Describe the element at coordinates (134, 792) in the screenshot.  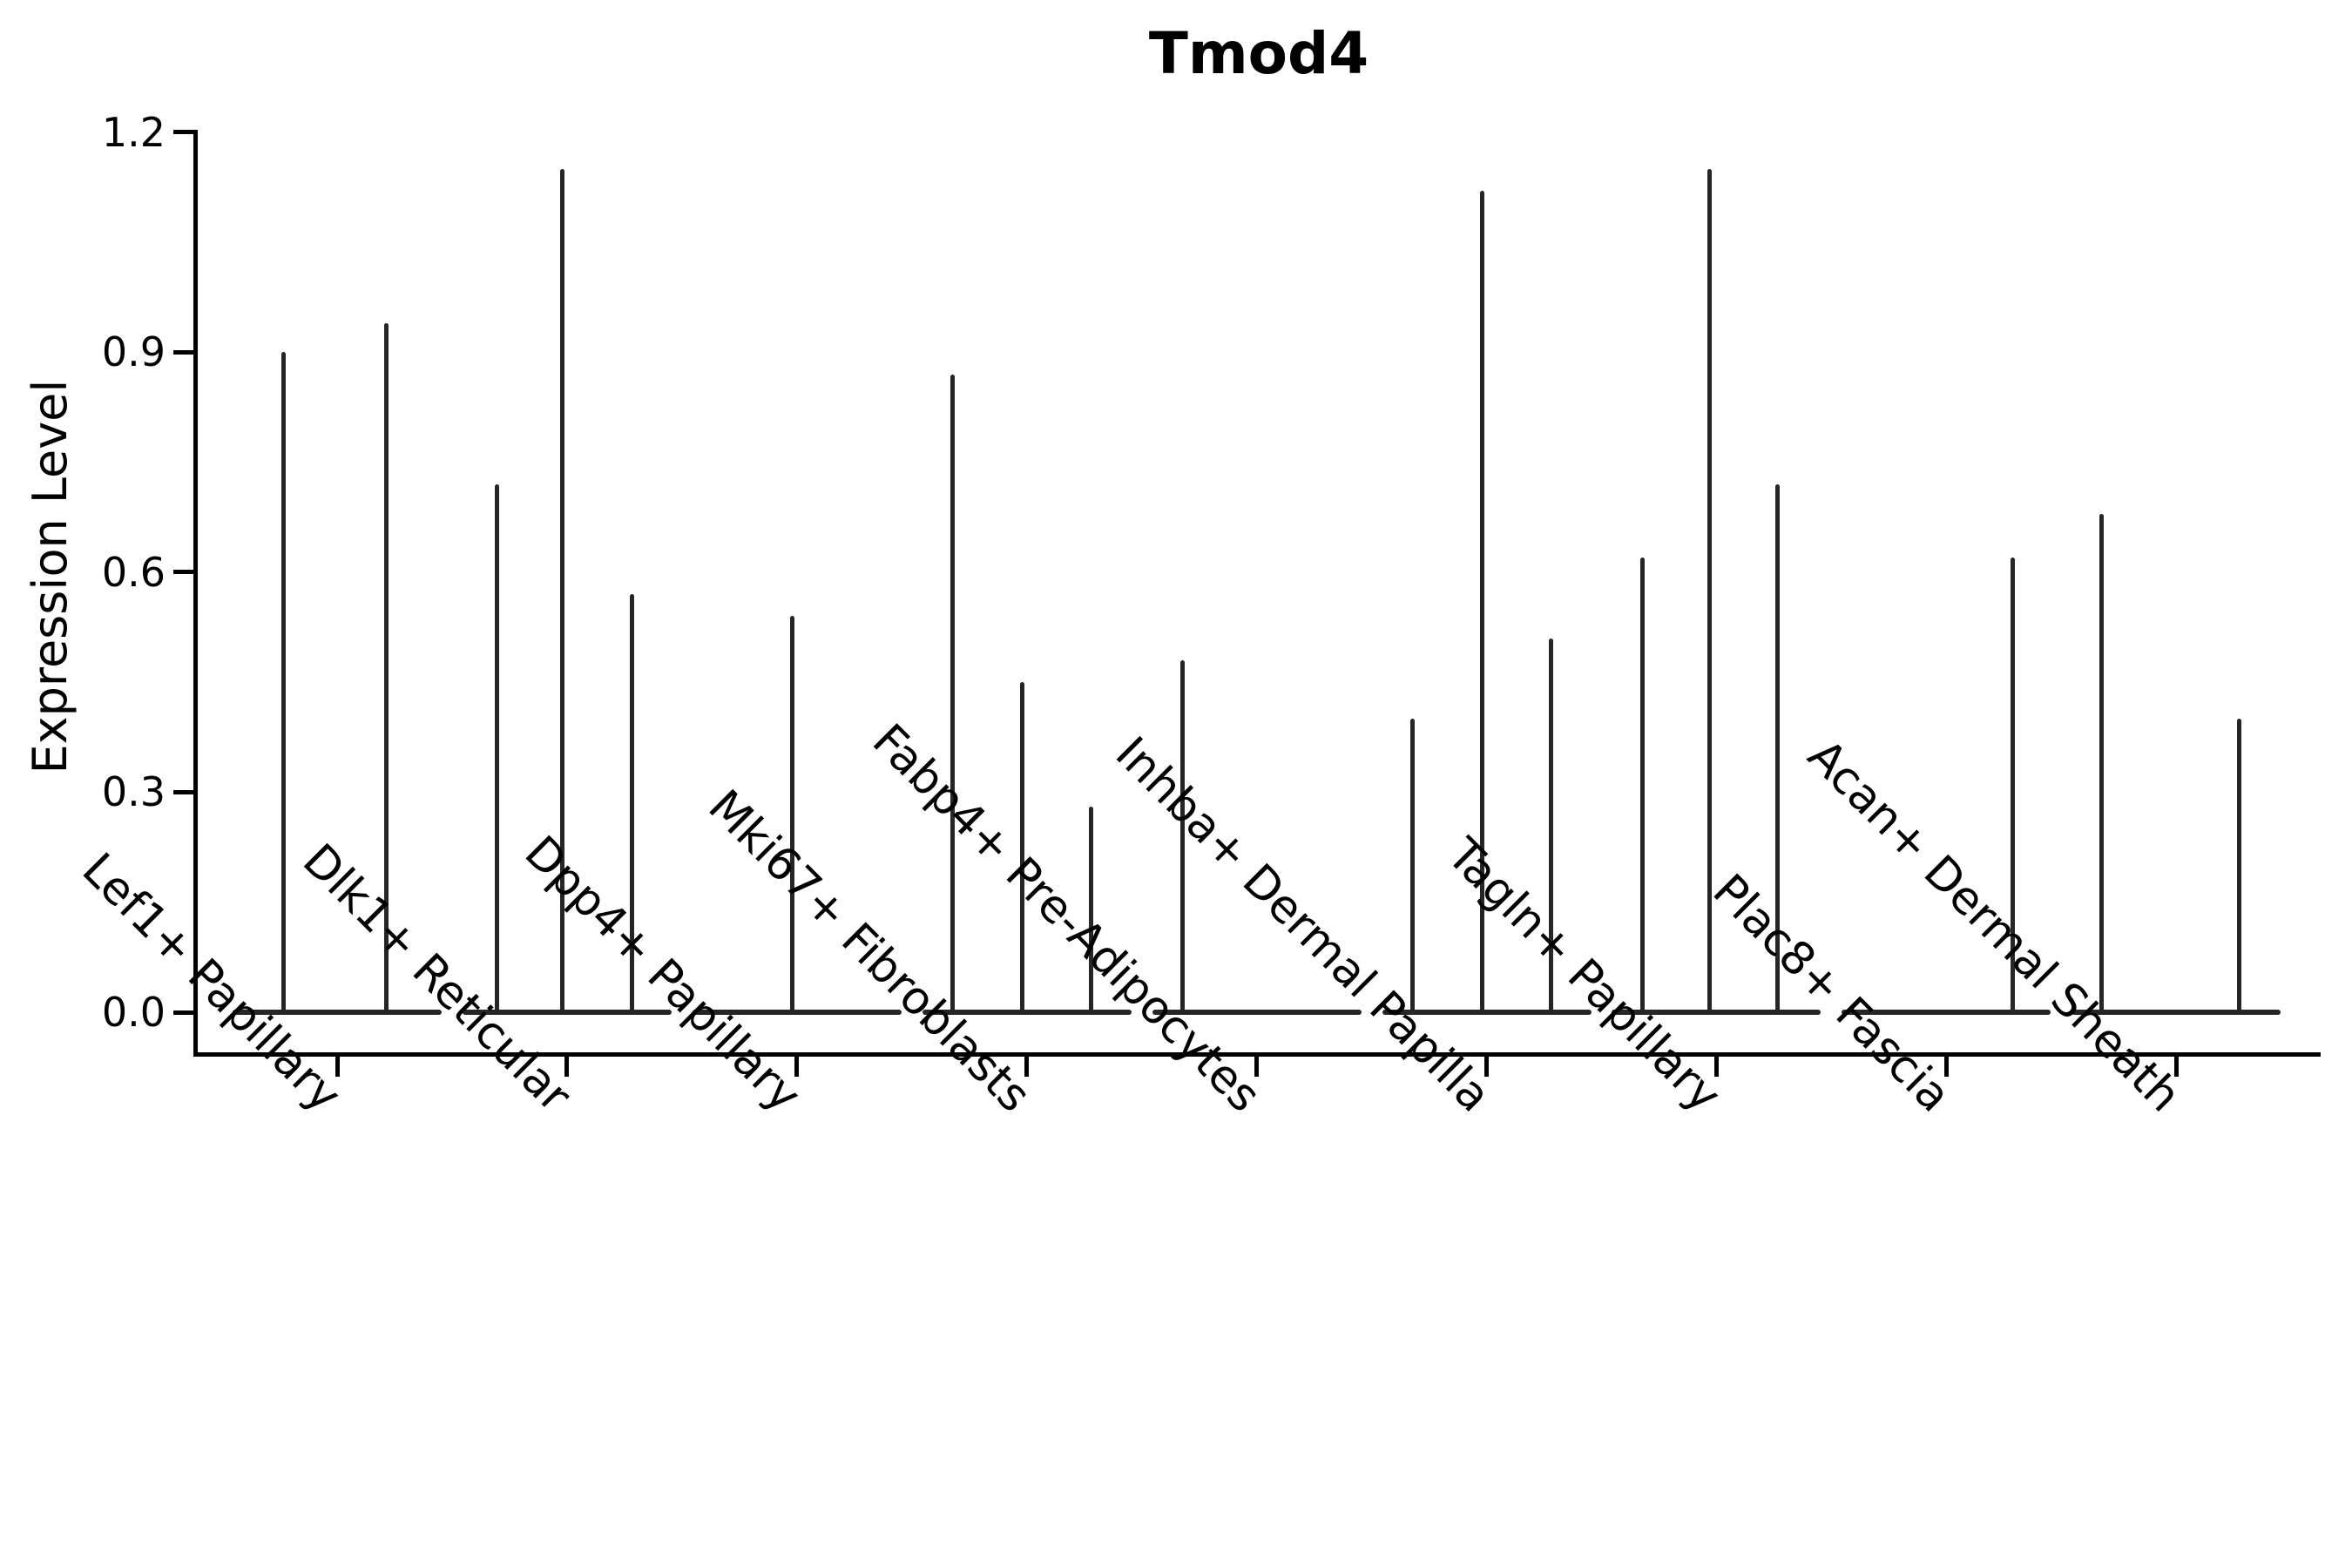
I see `y-tick-label: 0.3` at that location.